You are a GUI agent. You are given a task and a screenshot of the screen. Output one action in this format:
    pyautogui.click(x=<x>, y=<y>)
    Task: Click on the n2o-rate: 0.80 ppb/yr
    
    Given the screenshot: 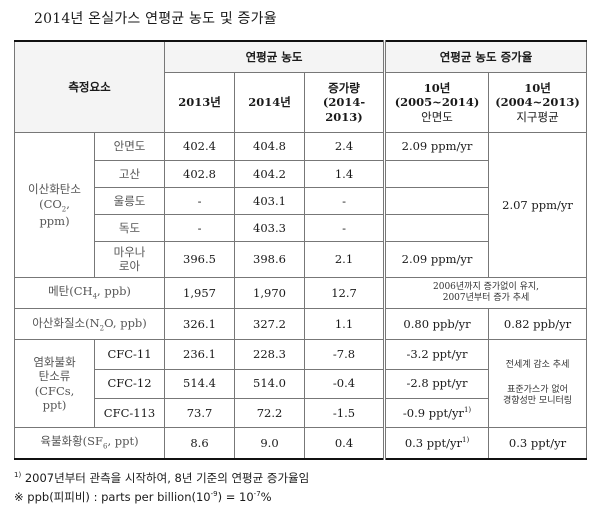 What is the action you would take?
    pyautogui.click(x=437, y=324)
    